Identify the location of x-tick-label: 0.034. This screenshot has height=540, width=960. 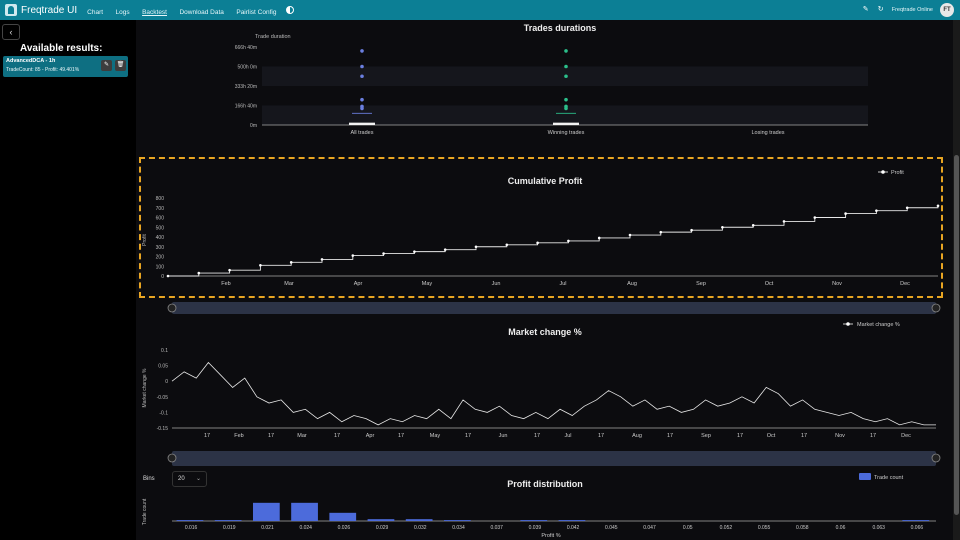
(458, 528).